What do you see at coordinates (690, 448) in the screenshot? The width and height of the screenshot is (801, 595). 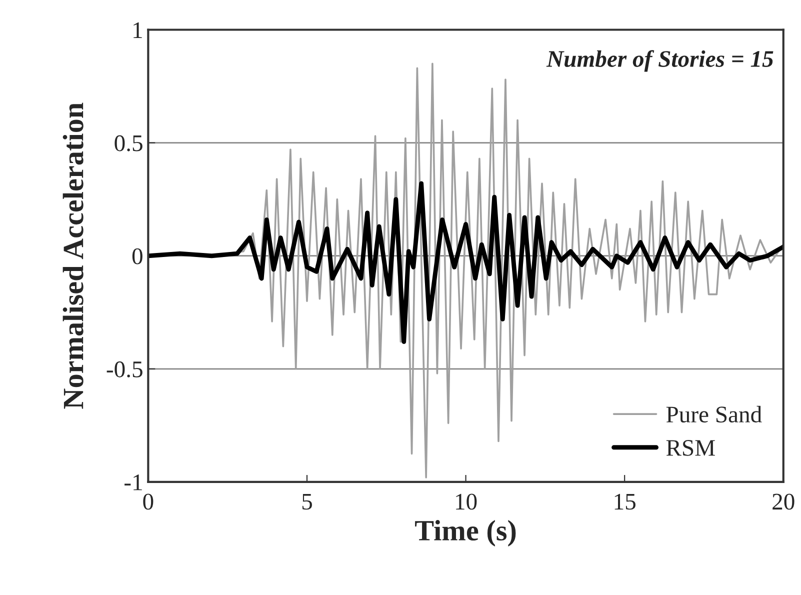 I see `legend-label: RSM` at bounding box center [690, 448].